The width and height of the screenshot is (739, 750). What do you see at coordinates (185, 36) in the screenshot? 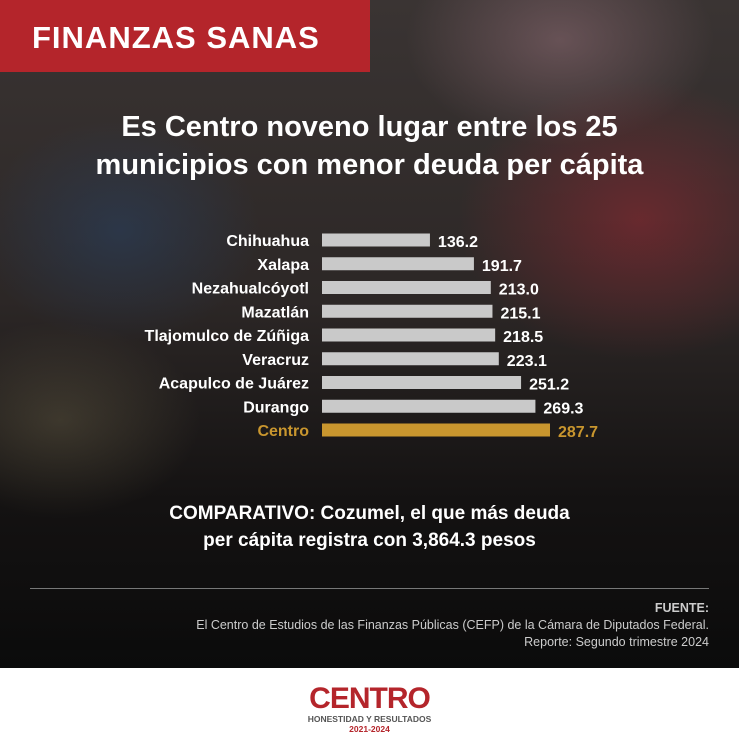
I see `section-banner: FINANZAS SANAS` at bounding box center [185, 36].